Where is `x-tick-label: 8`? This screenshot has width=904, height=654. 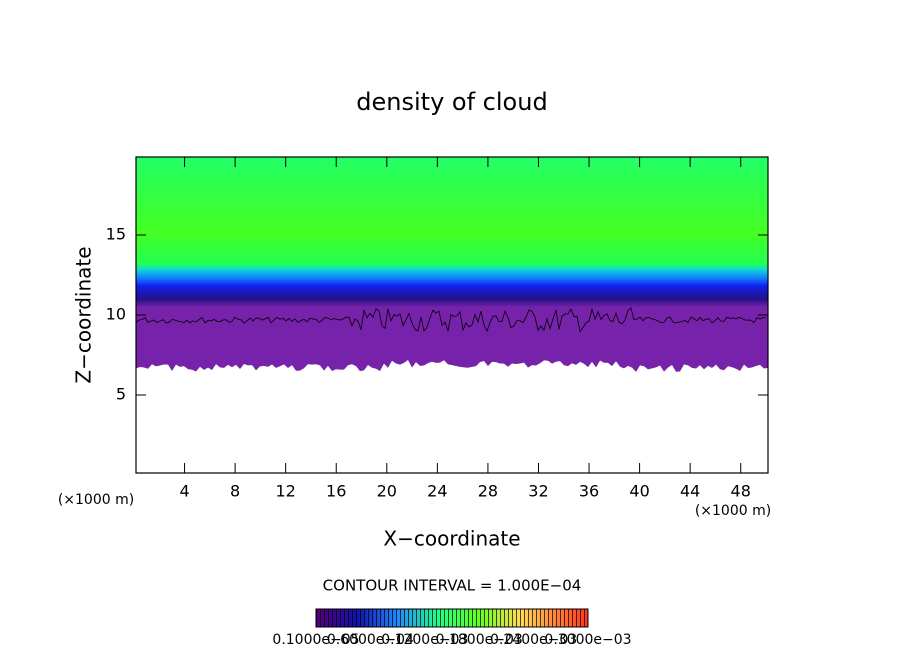 x-tick-label: 8 is located at coordinates (235, 491).